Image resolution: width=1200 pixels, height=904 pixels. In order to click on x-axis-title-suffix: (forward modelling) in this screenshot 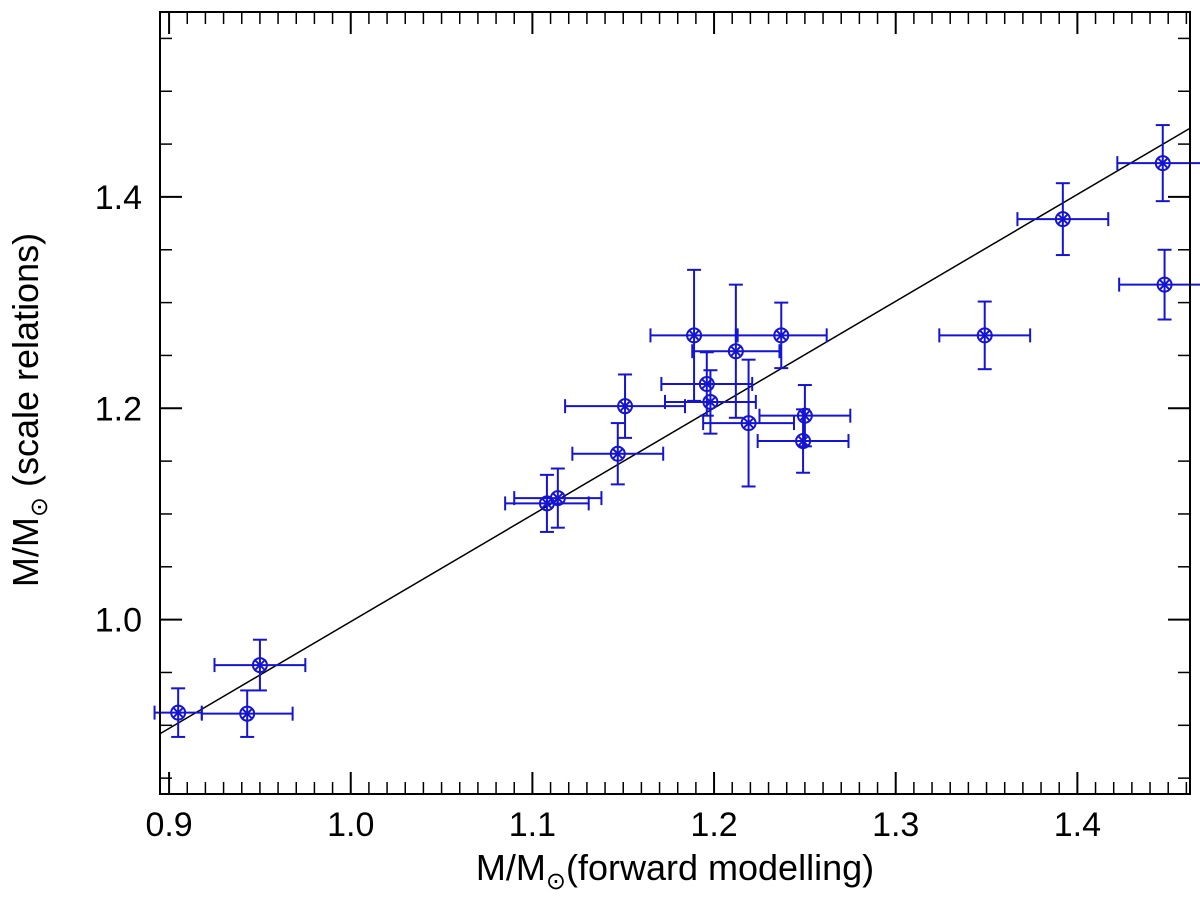, I will do `click(720, 867)`.